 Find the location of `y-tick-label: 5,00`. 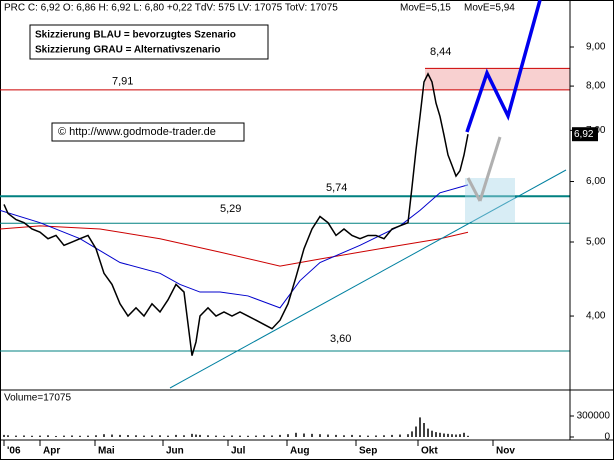

y-tick-label: 5,00 is located at coordinates (596, 242).